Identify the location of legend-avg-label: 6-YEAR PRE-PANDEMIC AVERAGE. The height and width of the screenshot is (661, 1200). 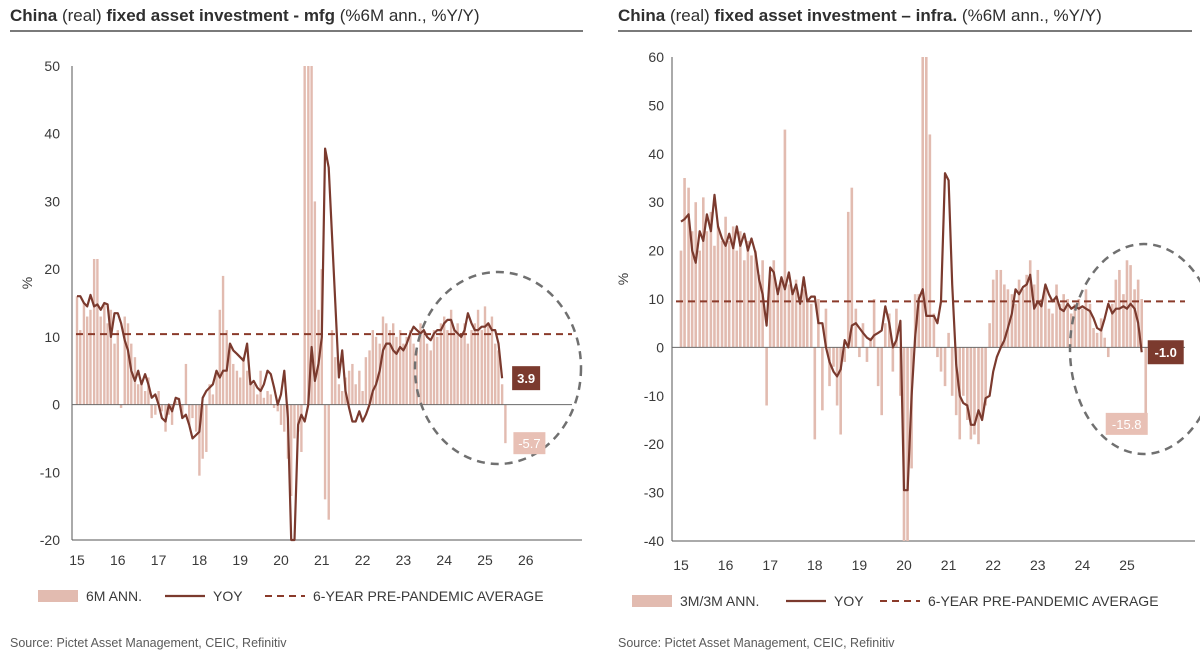
(428, 596).